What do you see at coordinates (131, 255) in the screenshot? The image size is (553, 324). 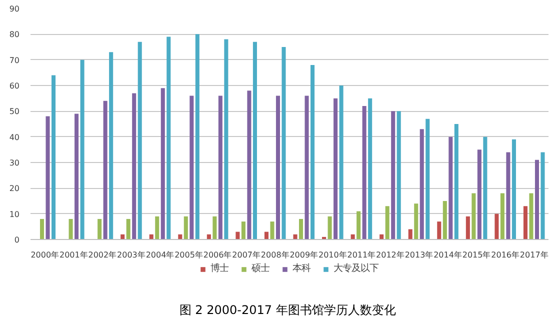 I see `x-tick-label: 2003年` at bounding box center [131, 255].